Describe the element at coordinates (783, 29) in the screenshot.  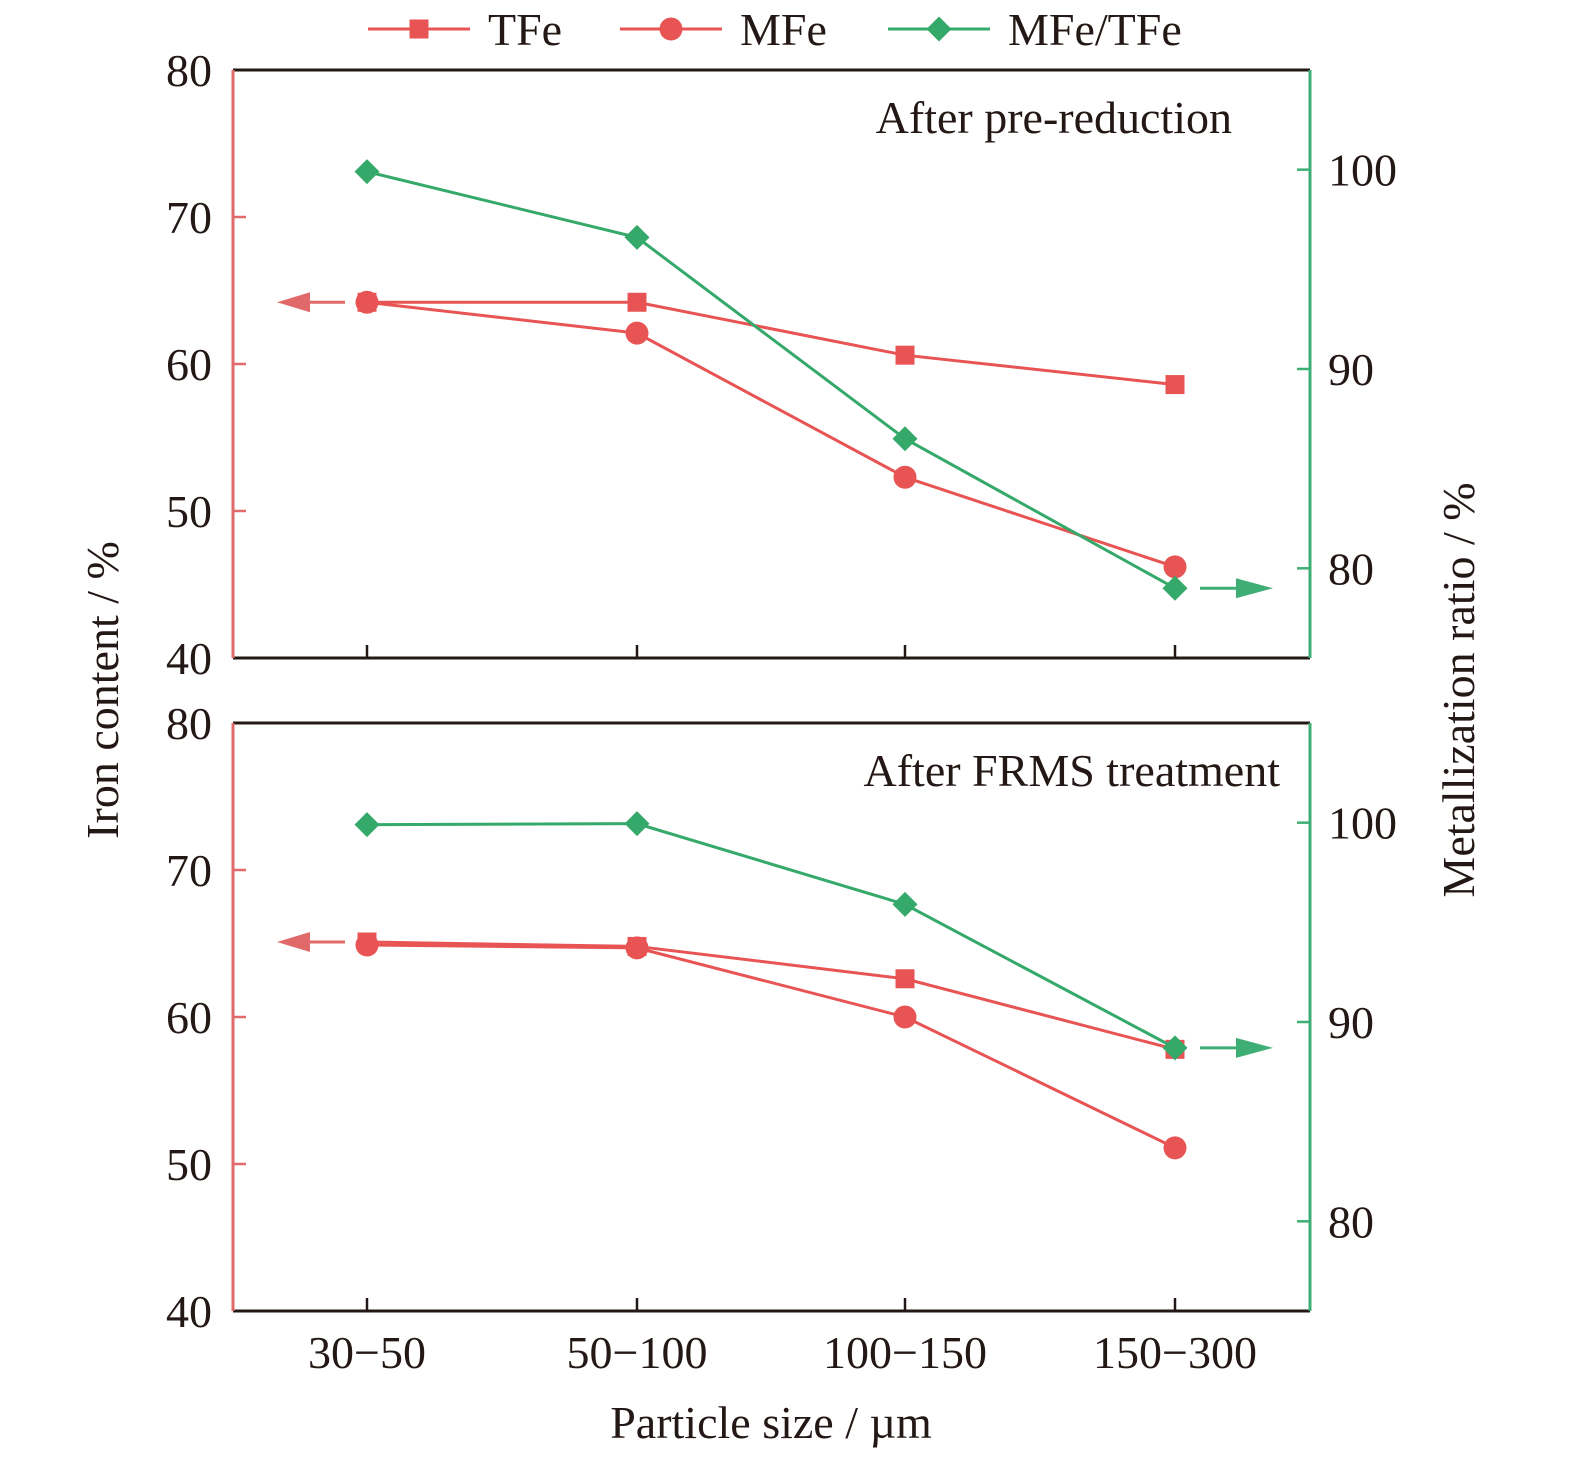
I see `legend-label-mfe: MFe` at that location.